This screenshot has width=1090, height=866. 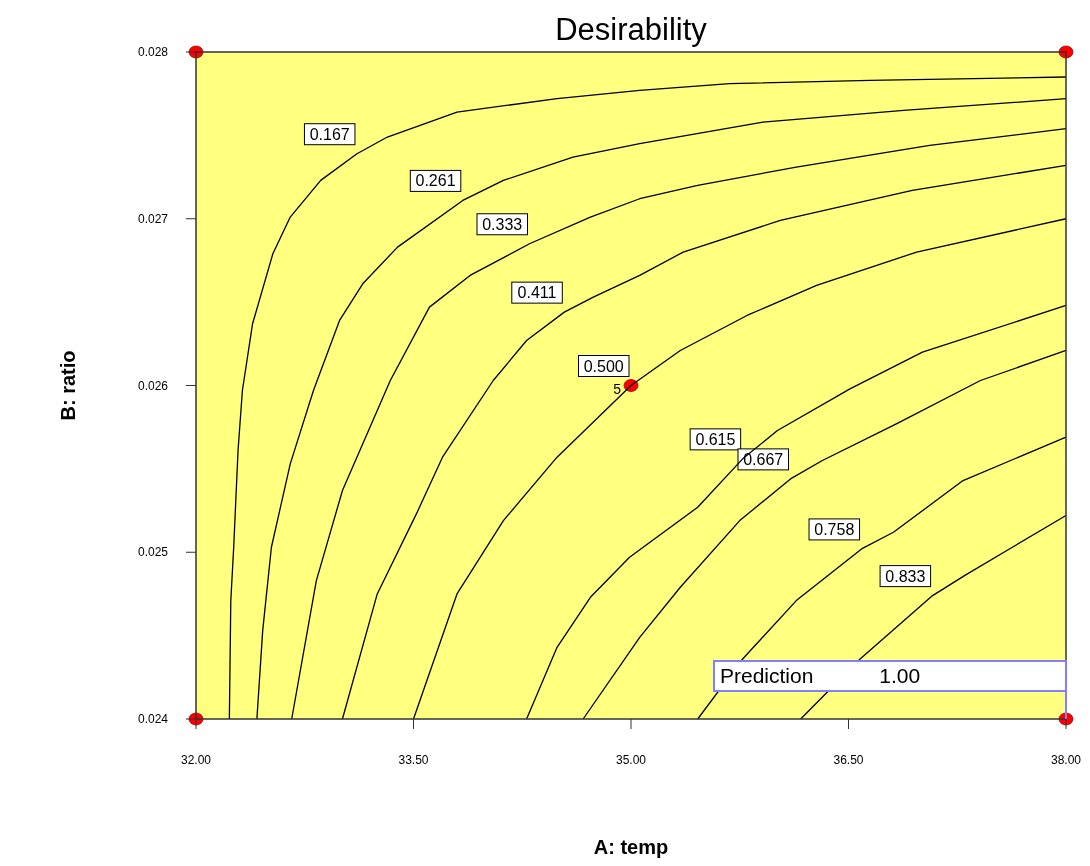 I want to click on series-label: 0.411, so click(x=537, y=293).